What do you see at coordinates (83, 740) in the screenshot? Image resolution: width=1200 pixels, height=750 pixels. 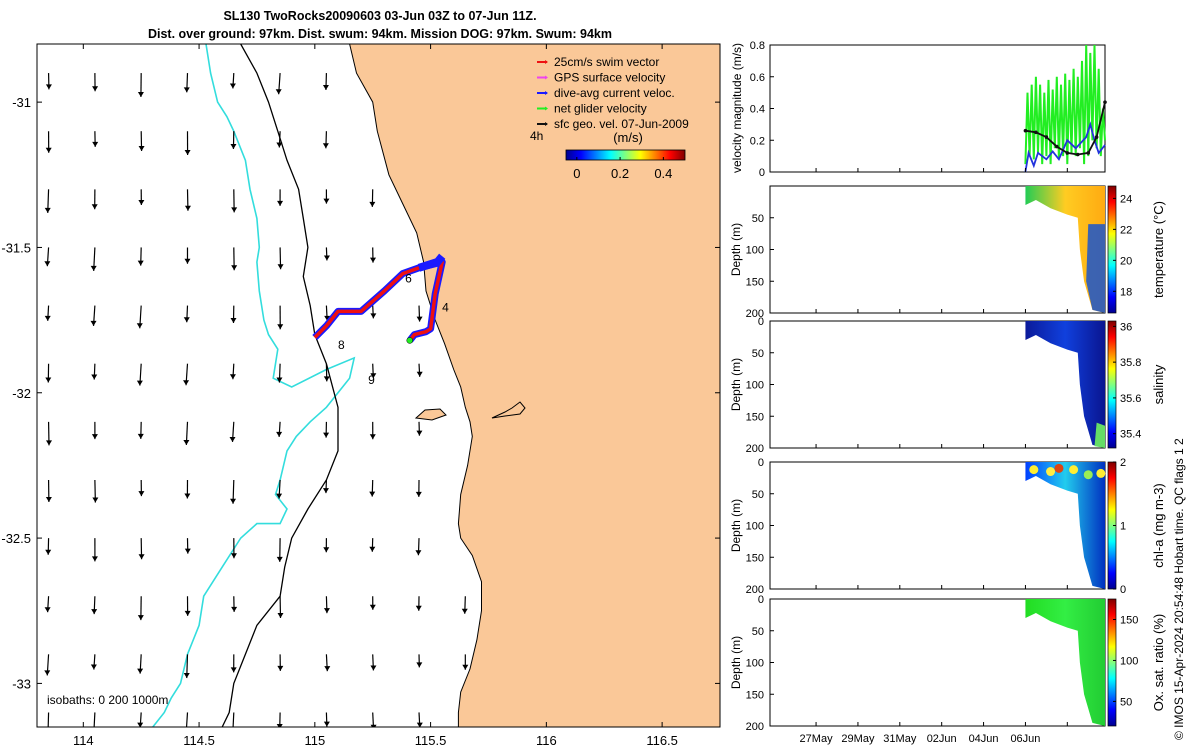 I see `map-x-tick-label: 114` at bounding box center [83, 740].